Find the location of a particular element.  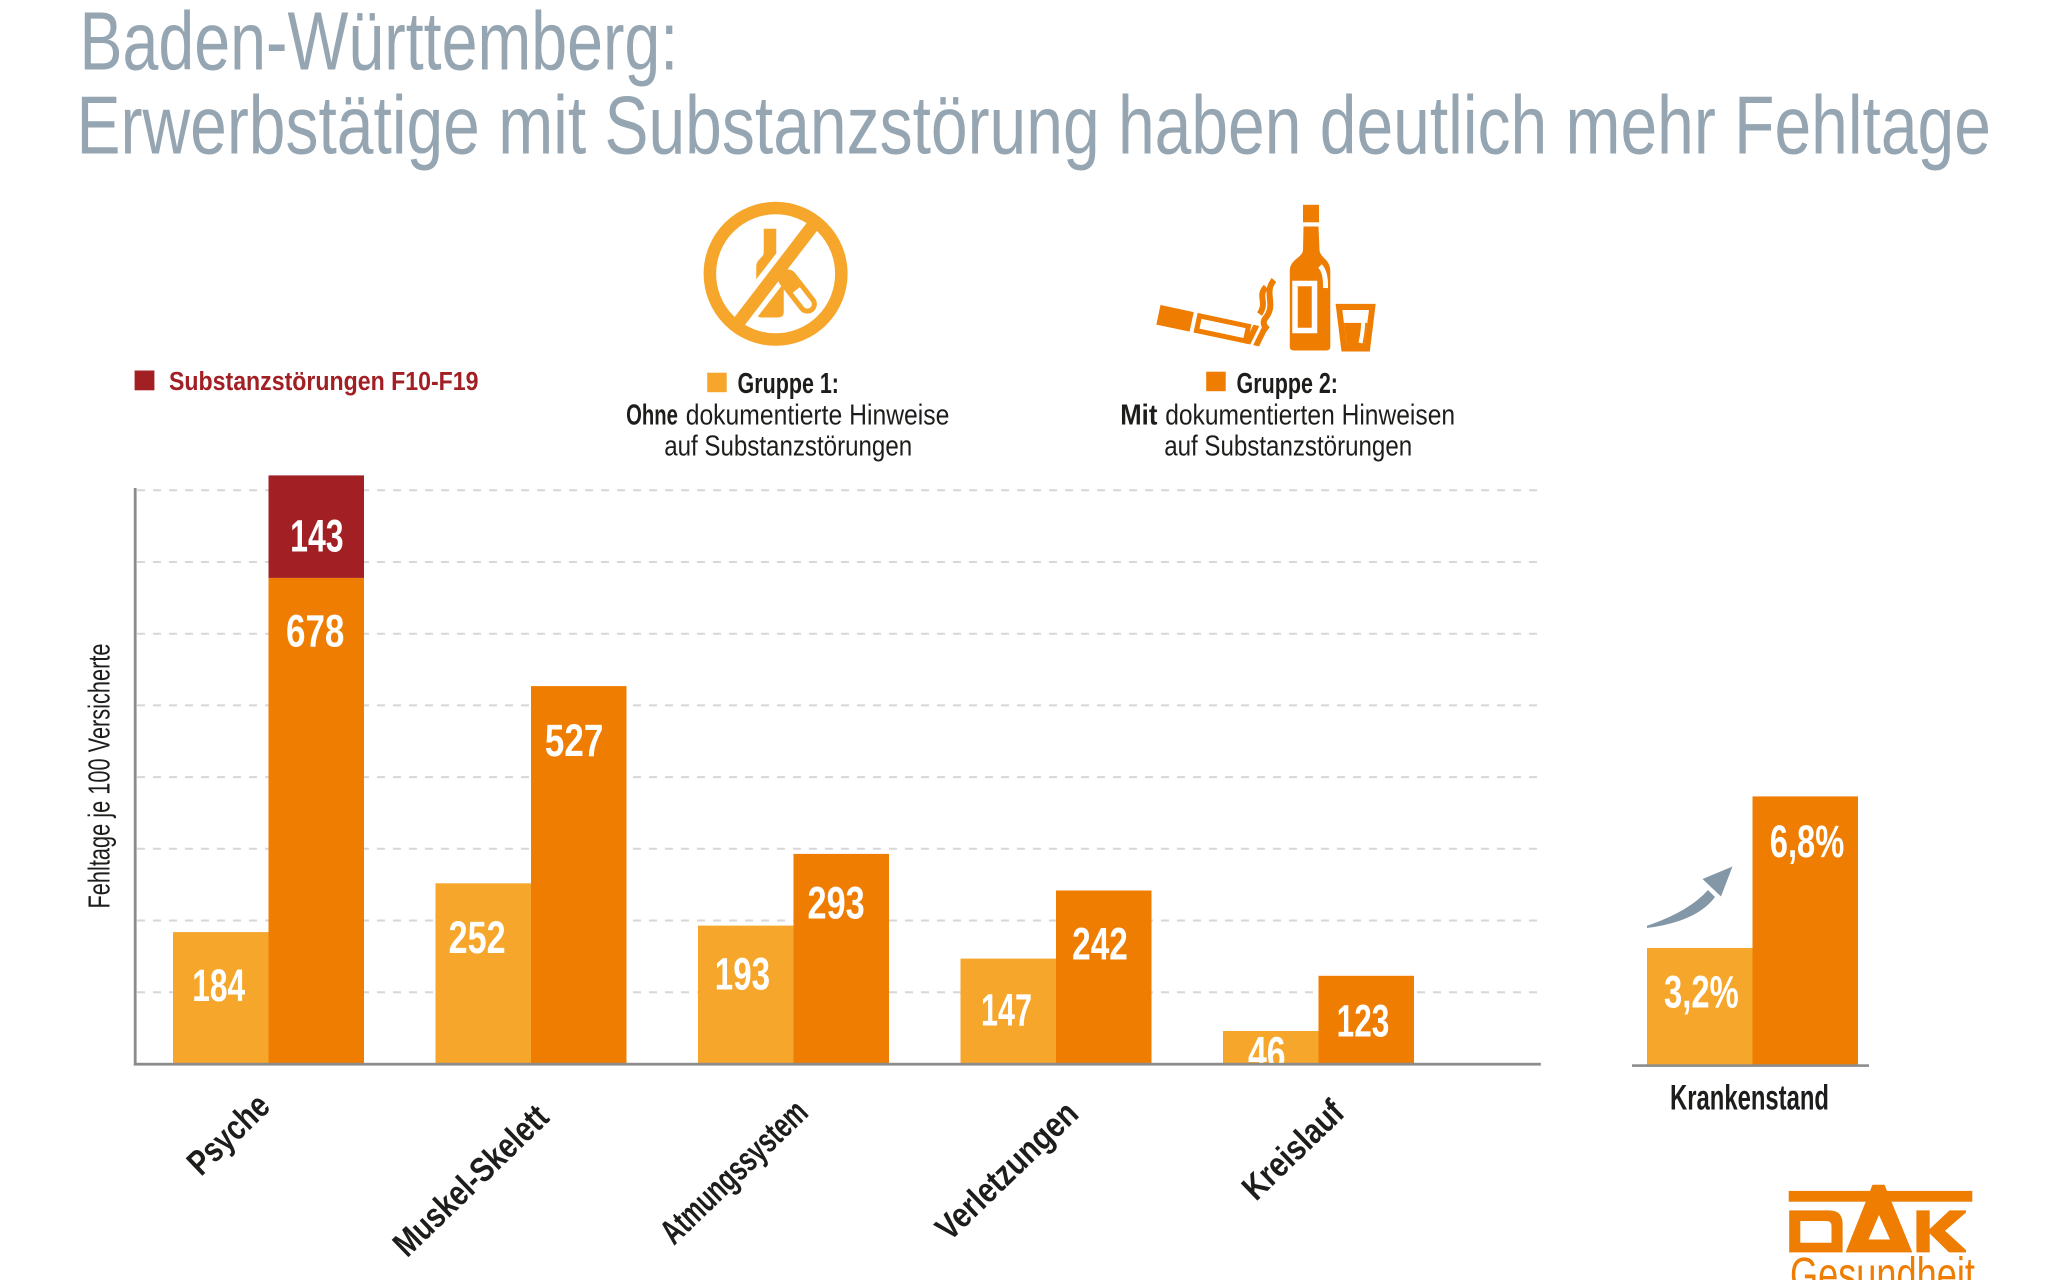

svg-text: 46 is located at coordinates (1267, 1054).